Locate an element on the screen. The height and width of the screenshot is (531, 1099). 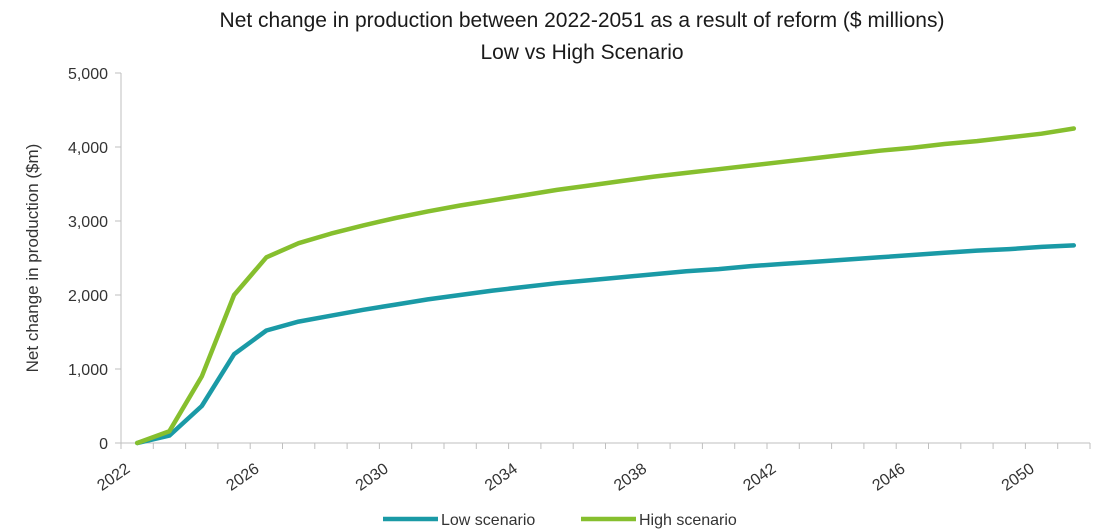
x-tick-label: 2038 is located at coordinates (630, 477).